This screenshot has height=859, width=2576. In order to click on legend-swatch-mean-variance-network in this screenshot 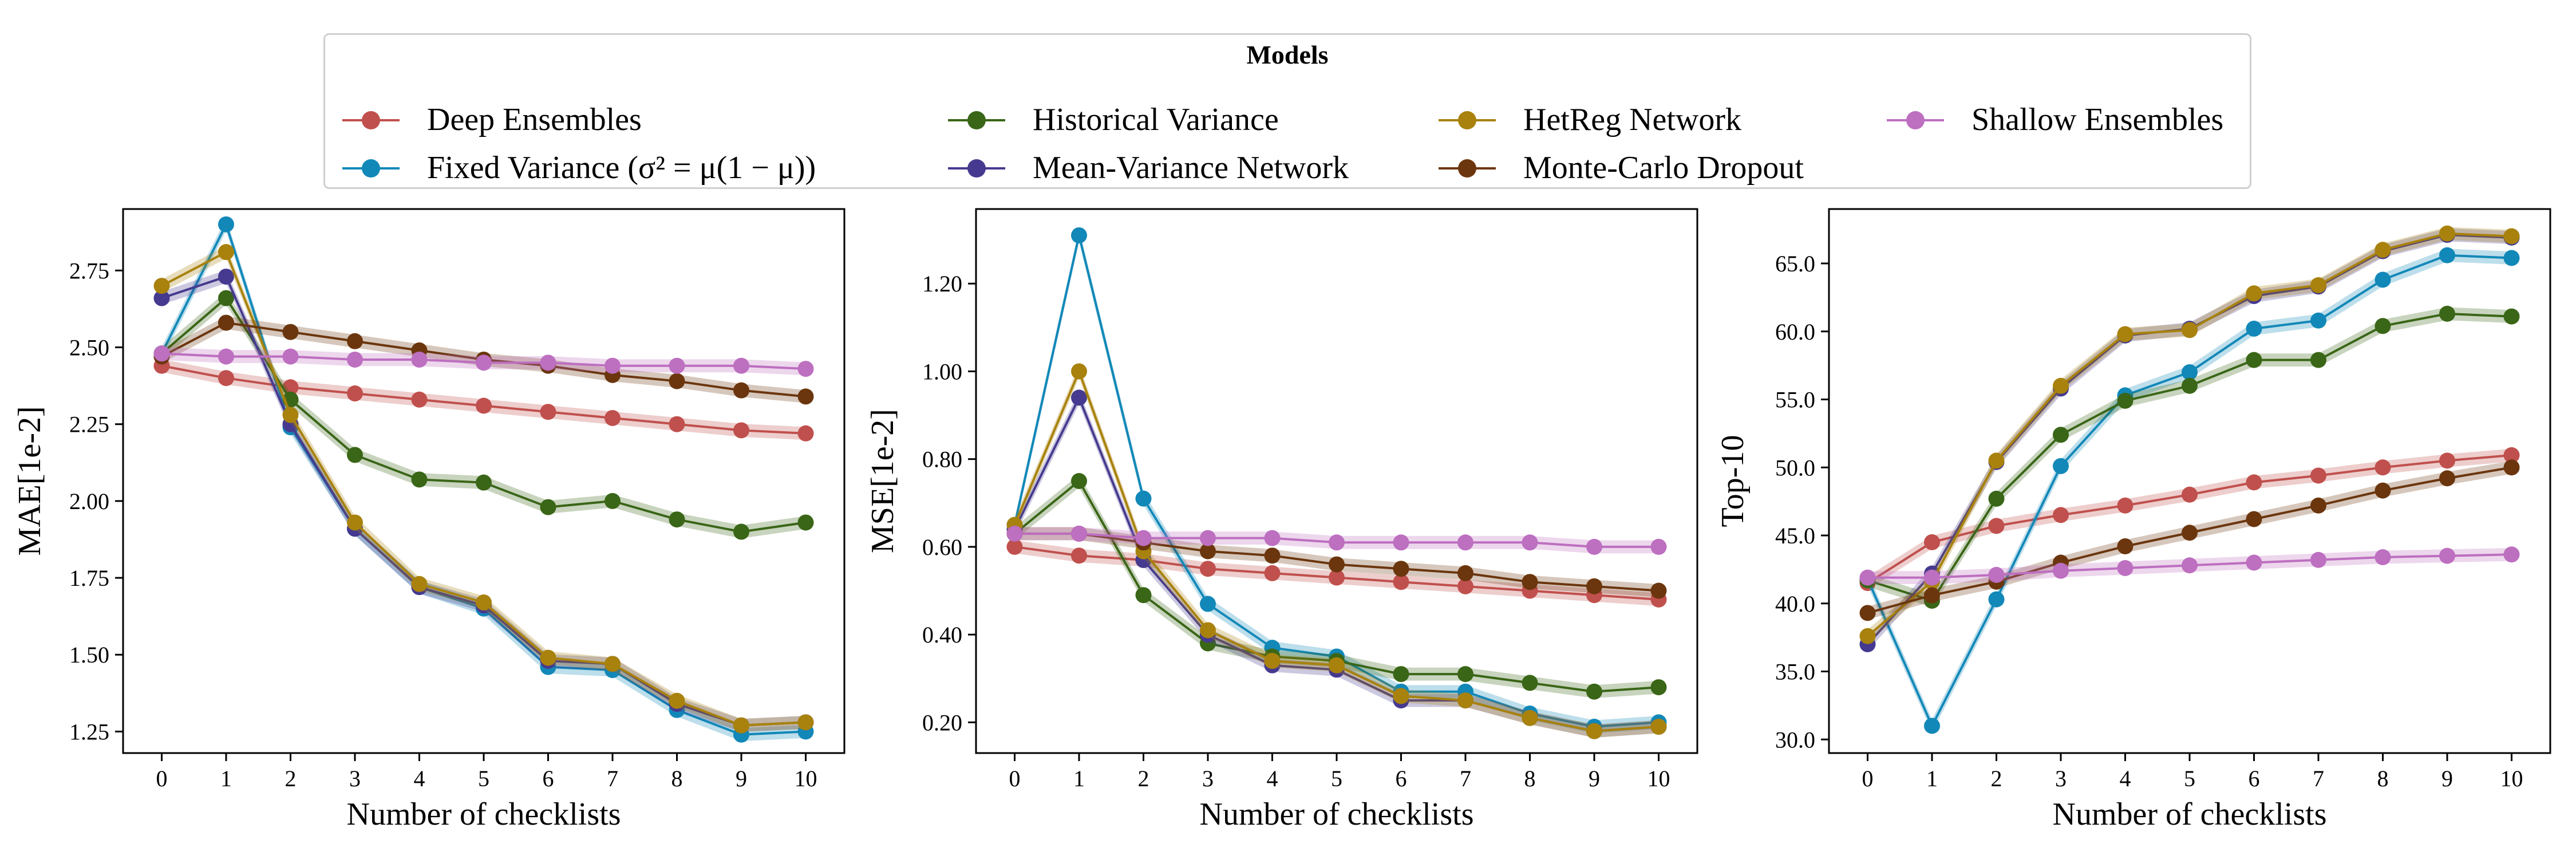, I will do `click(976, 168)`.